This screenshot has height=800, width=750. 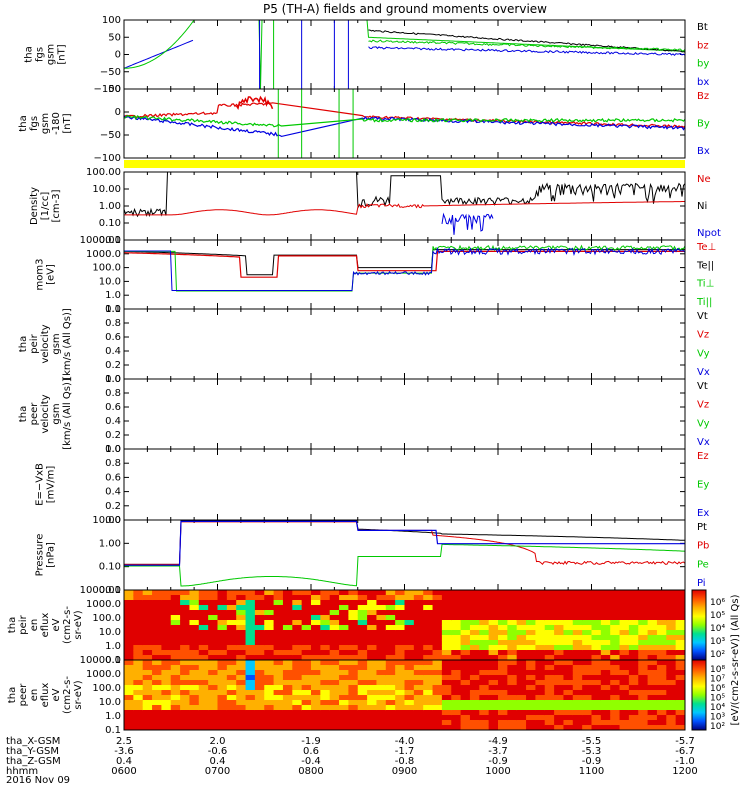 I want to click on y-tick-label: 10.0, so click(x=110, y=281).